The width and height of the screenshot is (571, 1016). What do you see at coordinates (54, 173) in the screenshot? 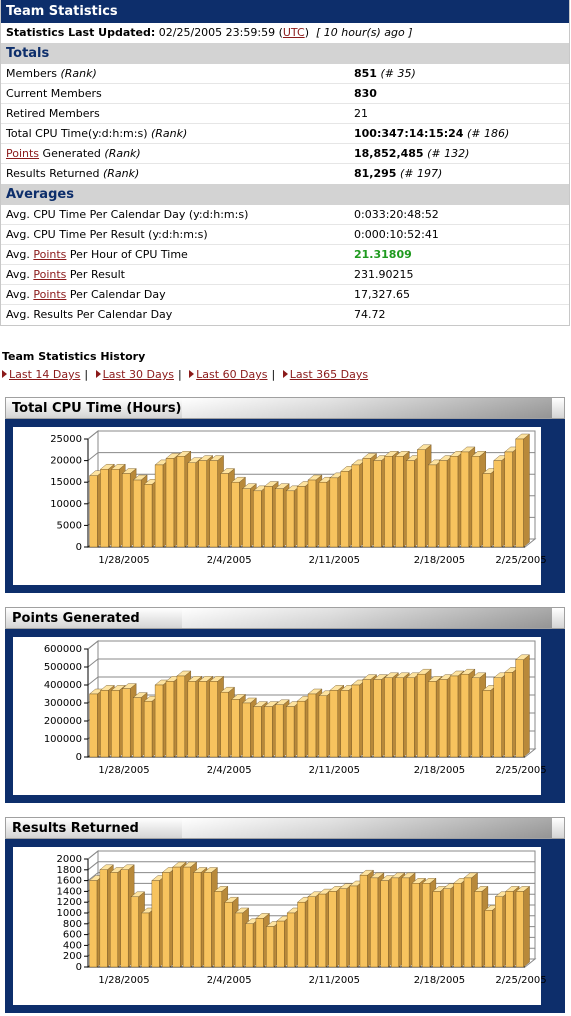
I see `stat-label: Results Returned` at bounding box center [54, 173].